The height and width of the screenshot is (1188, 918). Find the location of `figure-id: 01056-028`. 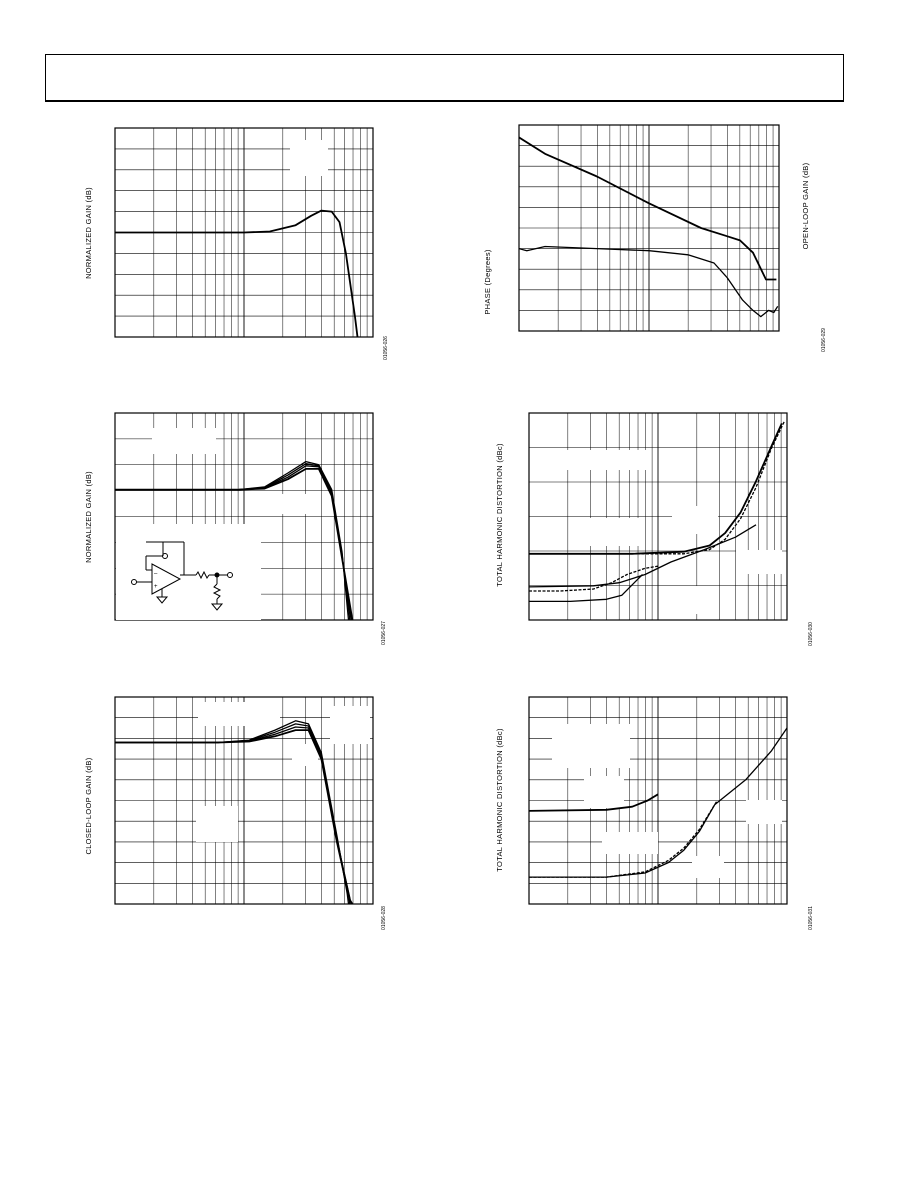

figure-id: 01056-028 is located at coordinates (384, 918).